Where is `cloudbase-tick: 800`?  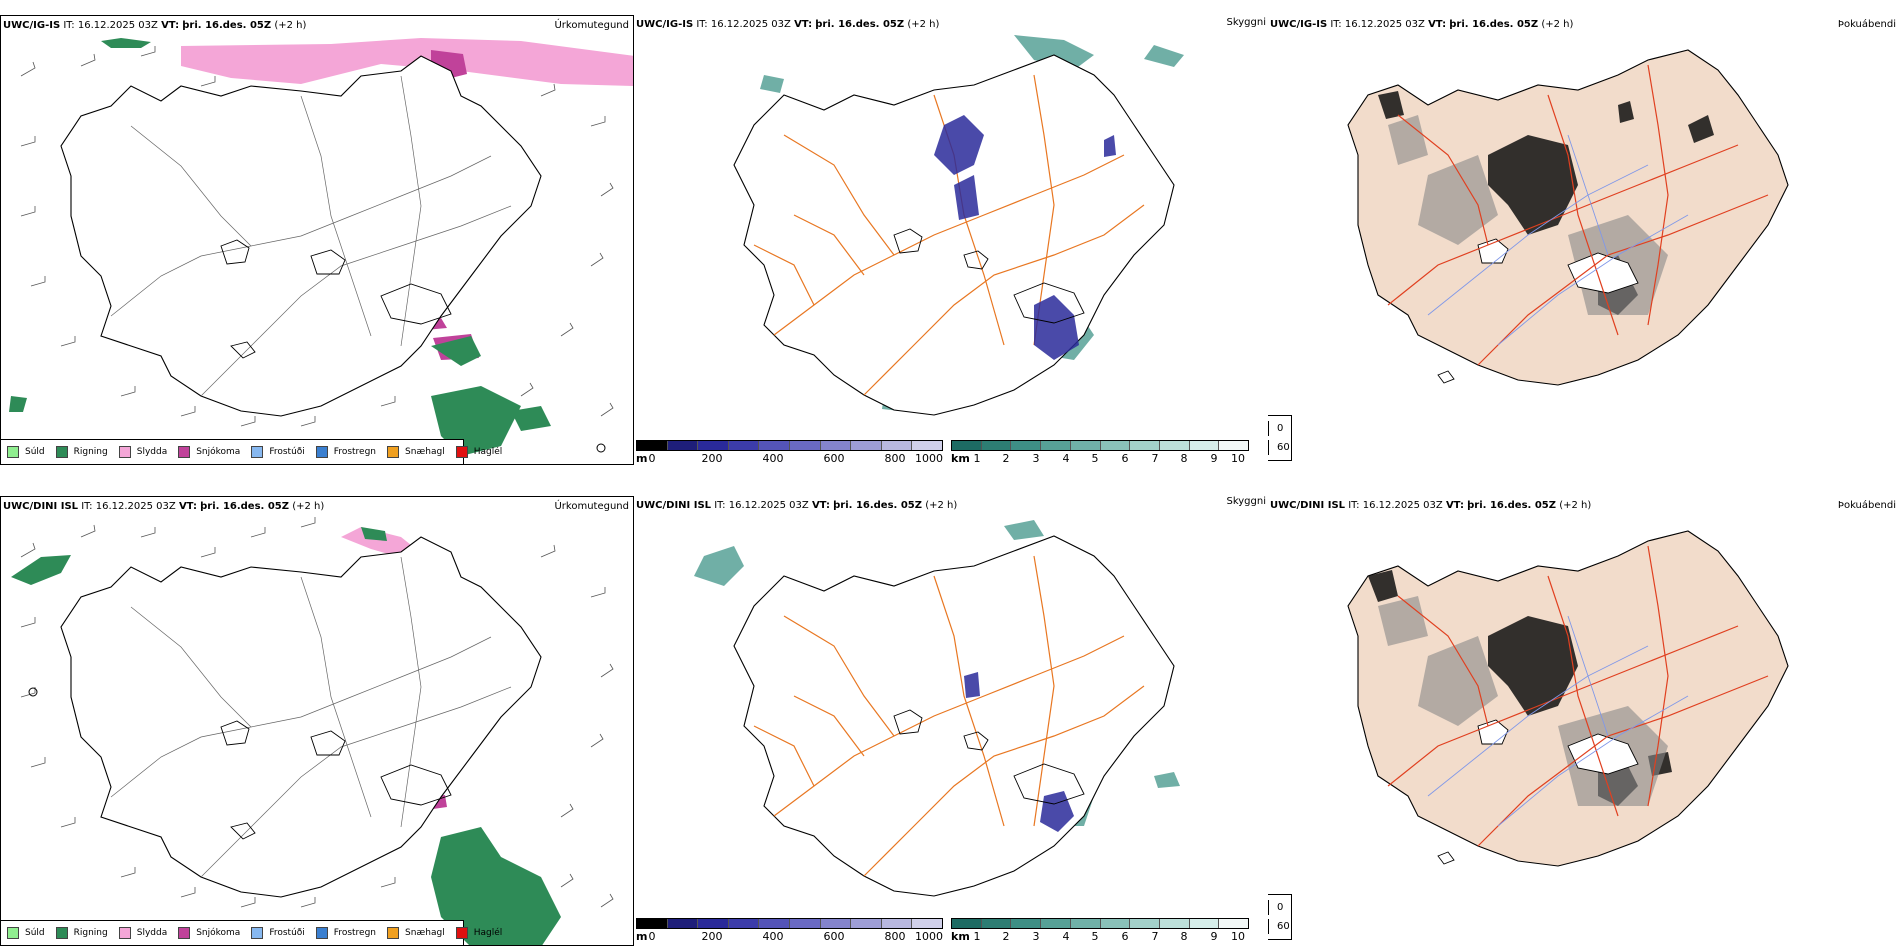
cloudbase-tick: 800 is located at coordinates (895, 458).